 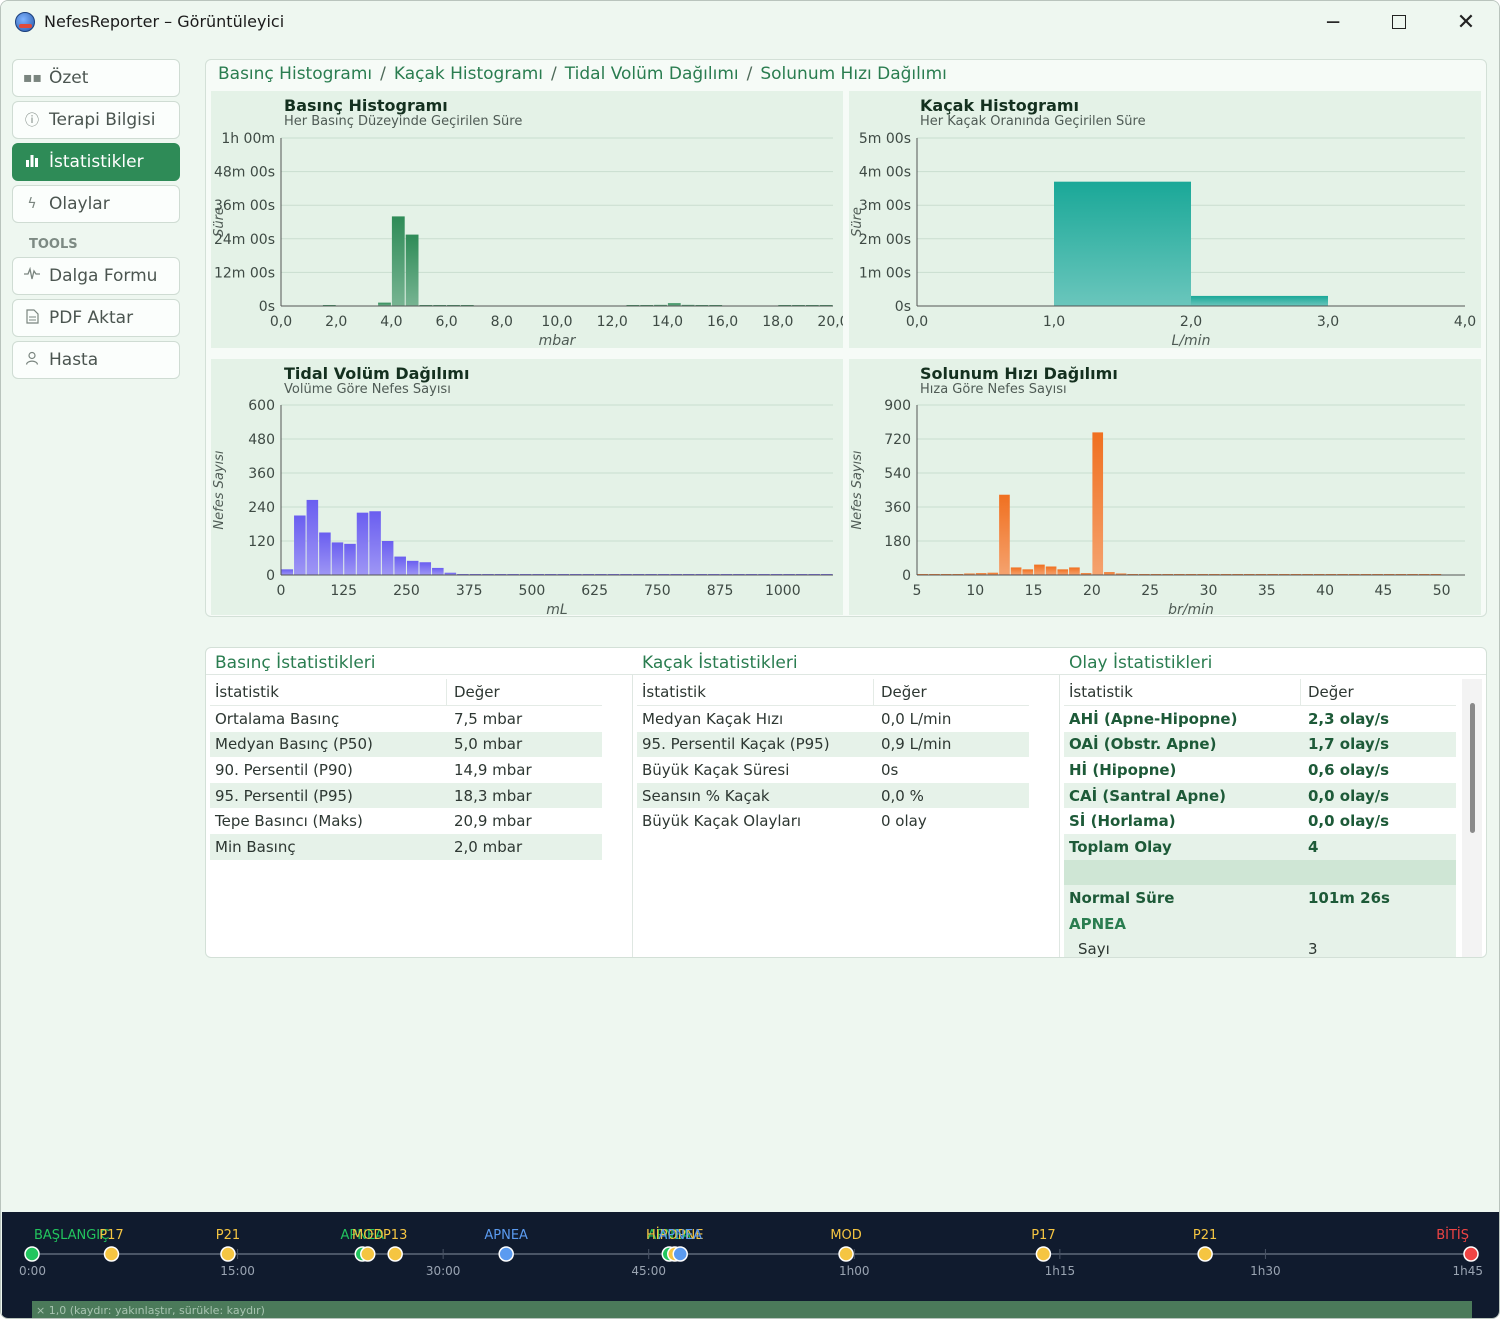 What do you see at coordinates (833, 744) in the screenshot?
I see `table-row: 95. Persentil Kaçak (P95) 0,9 L/min` at bounding box center [833, 744].